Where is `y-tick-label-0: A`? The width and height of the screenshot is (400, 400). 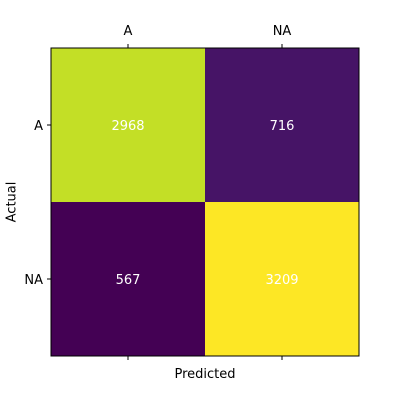 y-tick-label-0: A is located at coordinates (38, 126).